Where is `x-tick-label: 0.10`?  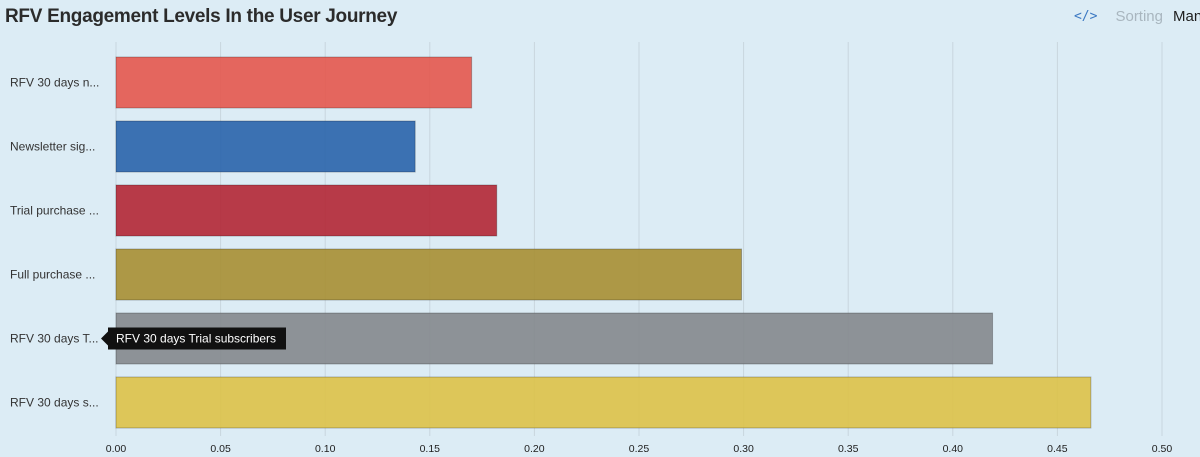 x-tick-label: 0.10 is located at coordinates (325, 449).